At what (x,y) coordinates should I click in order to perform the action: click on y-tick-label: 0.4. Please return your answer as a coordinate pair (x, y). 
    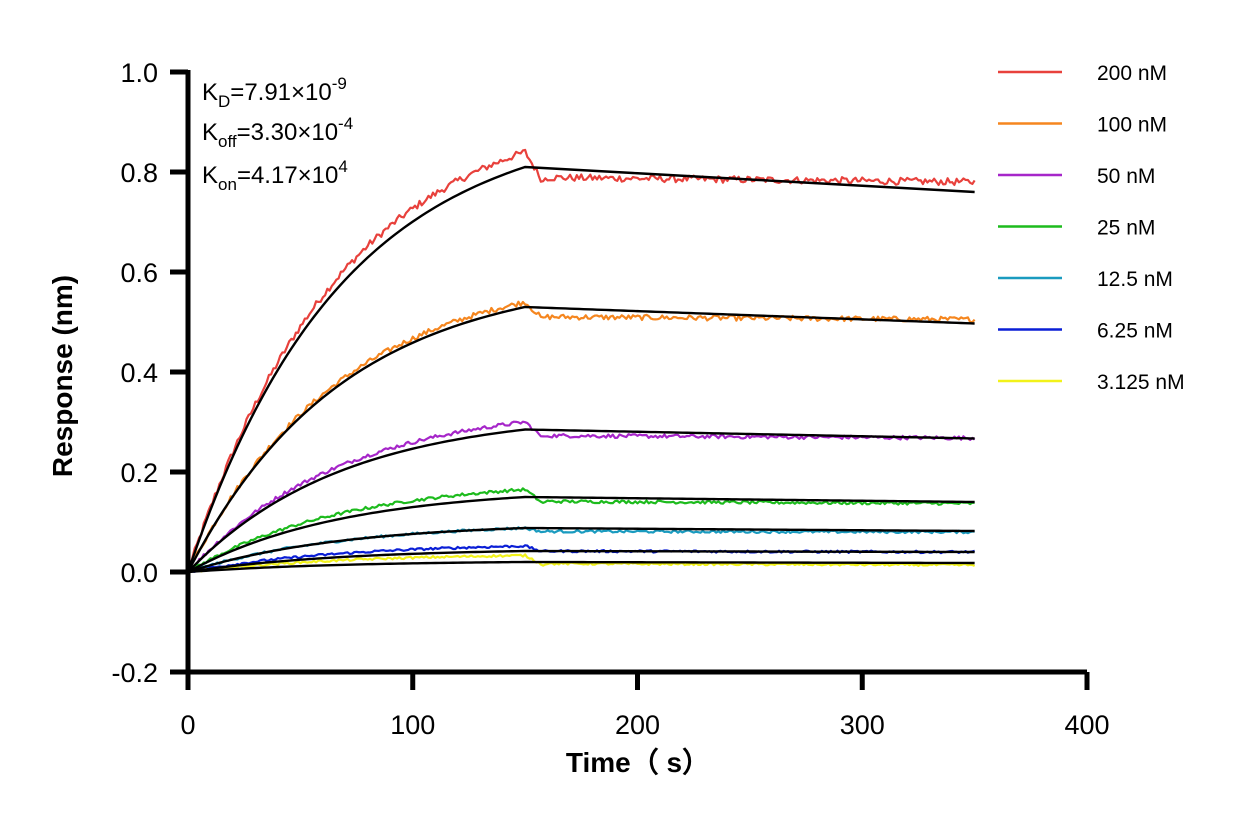
    Looking at the image, I should click on (139, 373).